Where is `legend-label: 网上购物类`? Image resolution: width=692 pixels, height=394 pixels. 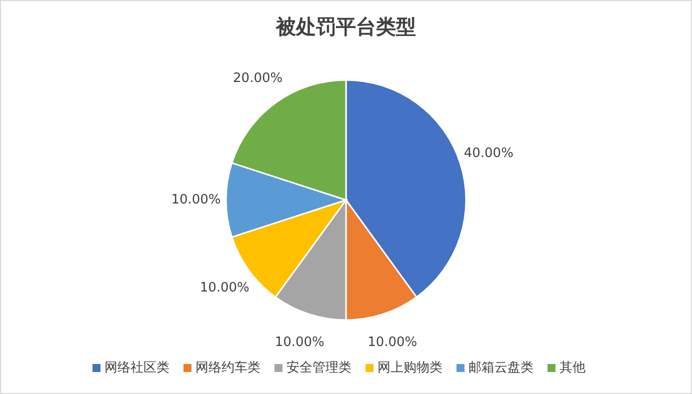 legend-label: 网上购物类 is located at coordinates (410, 368).